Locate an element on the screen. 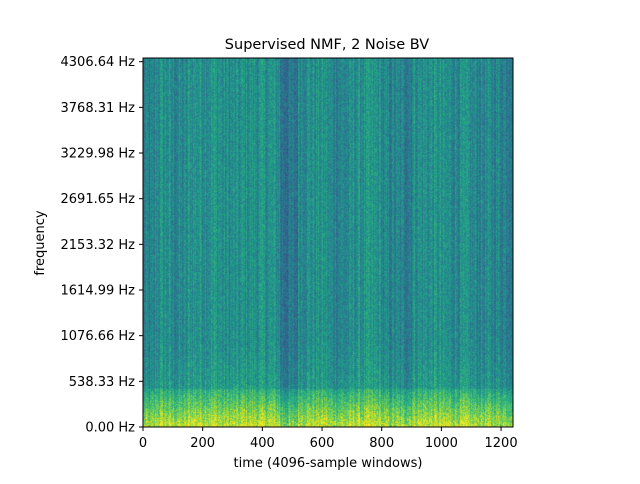 The image size is (640, 484). y-tick-label: 538.33 Hz is located at coordinates (102, 382).